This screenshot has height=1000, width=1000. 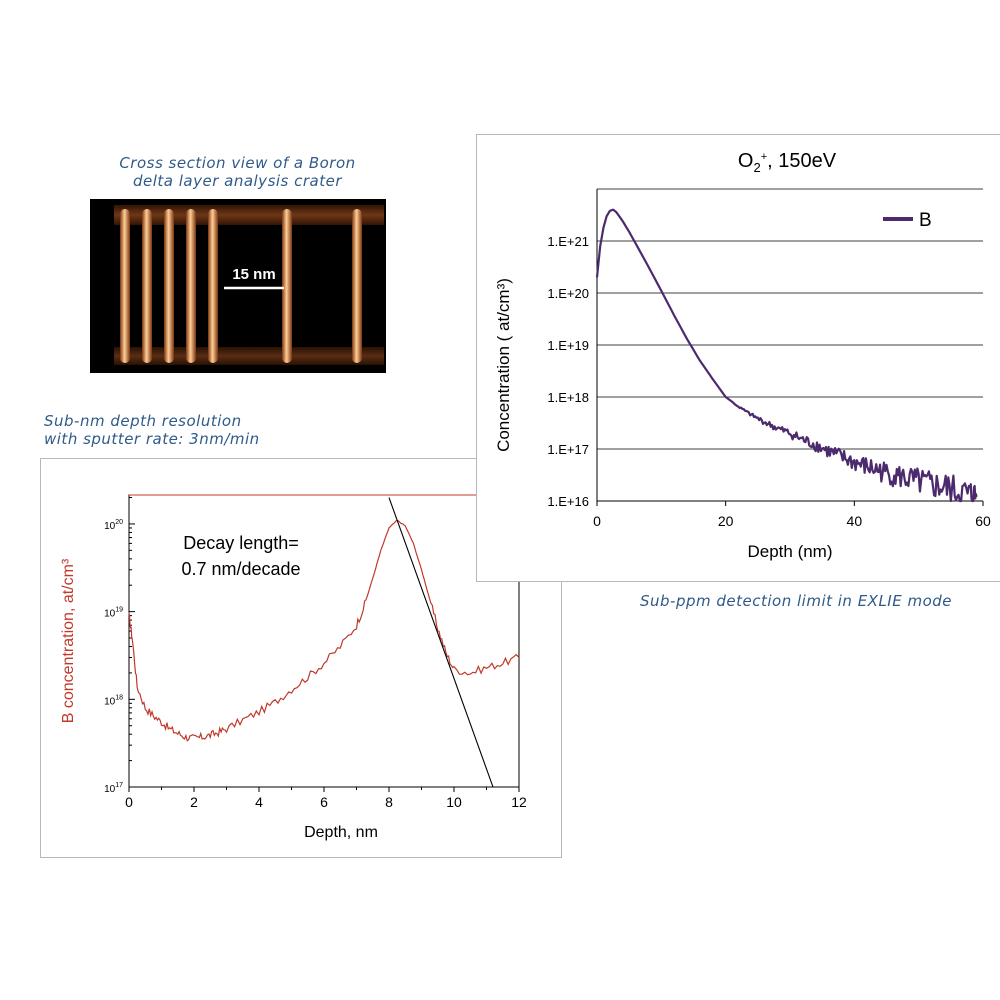 I want to click on crater-caption-line-2: delta layer analysis crater, so click(x=237, y=181).